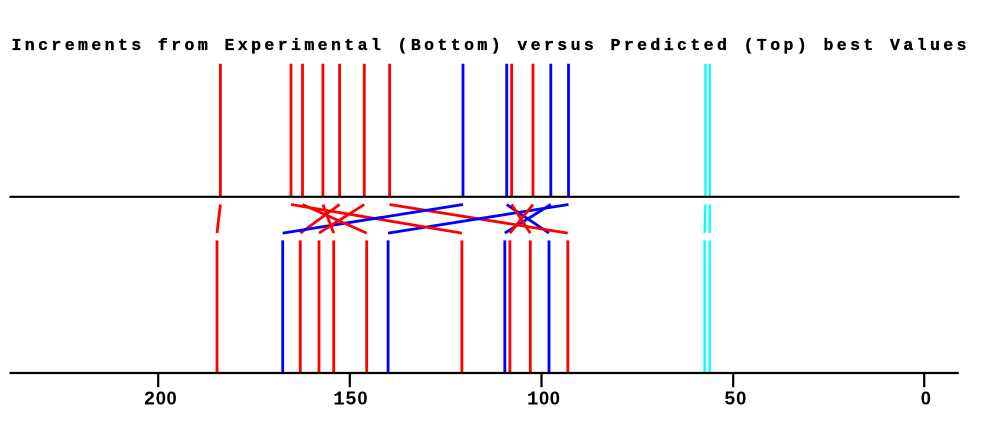  Describe the element at coordinates (350, 399) in the screenshot. I see `svg-text: 150` at that location.